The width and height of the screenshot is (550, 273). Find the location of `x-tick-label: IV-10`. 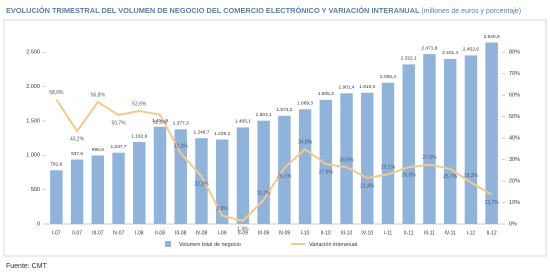

x-tick-label: IV-10 is located at coordinates (367, 233).